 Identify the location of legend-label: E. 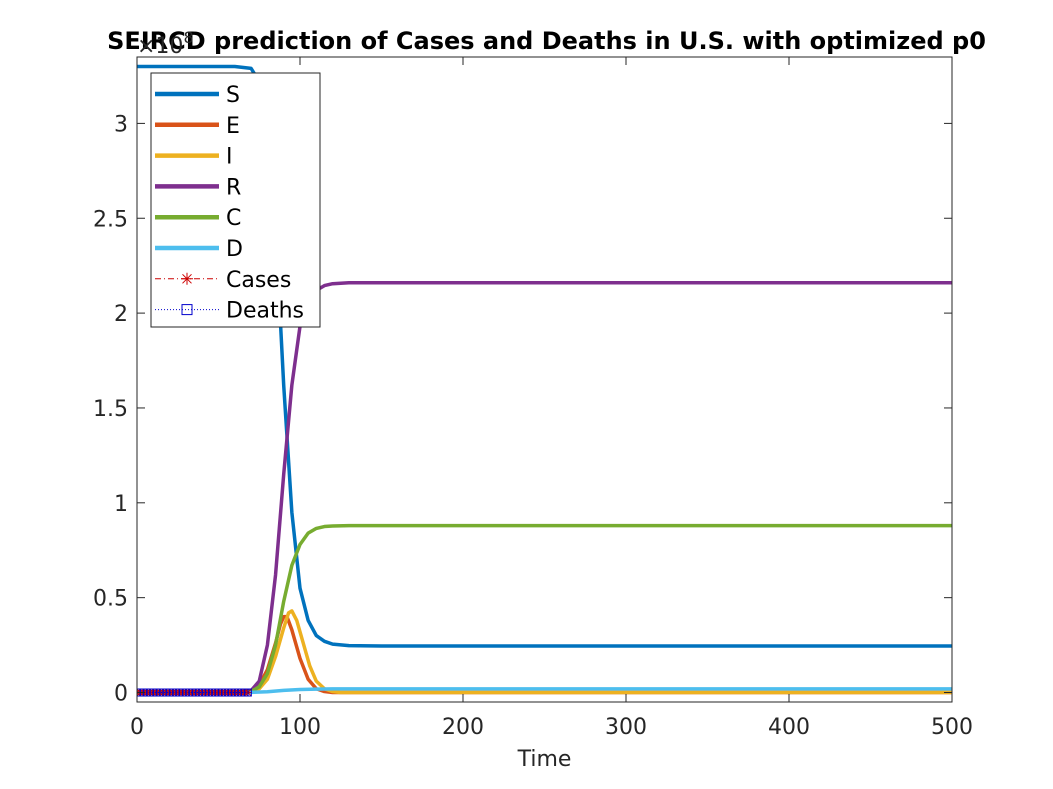
(233, 126).